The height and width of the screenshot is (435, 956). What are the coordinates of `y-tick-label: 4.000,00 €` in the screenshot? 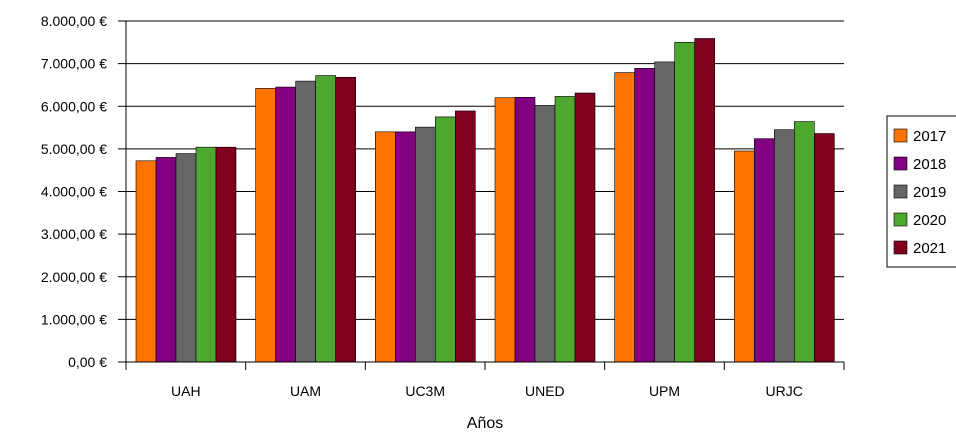 It's located at (74, 192).